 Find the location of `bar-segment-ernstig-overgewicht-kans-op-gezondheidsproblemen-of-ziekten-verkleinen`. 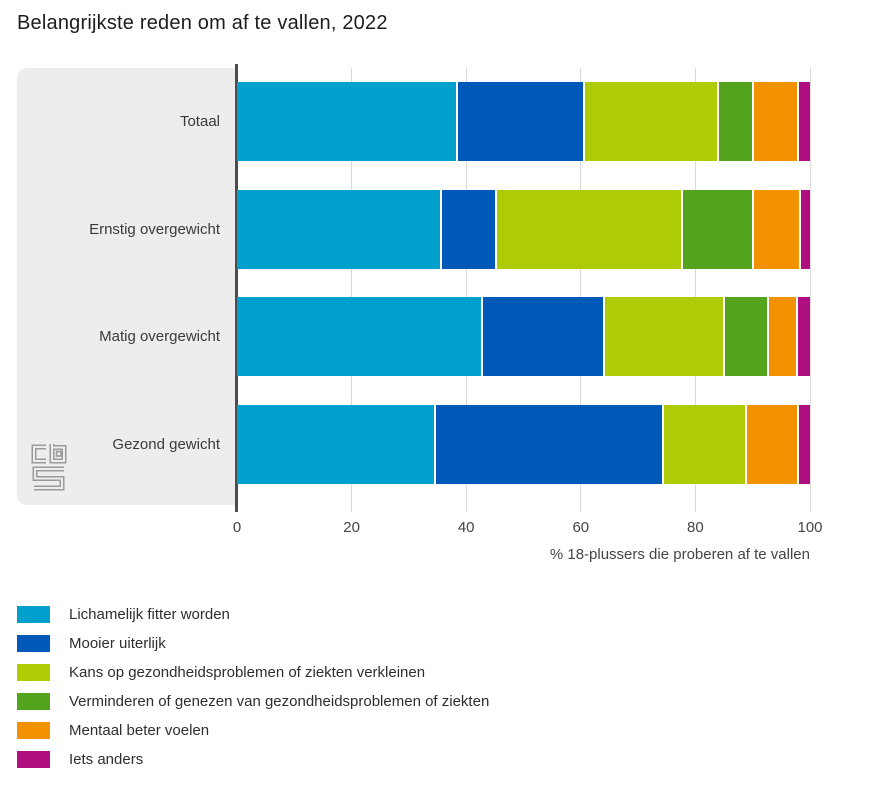

bar-segment-ernstig-overgewicht-kans-op-gezondheidsproblemen-of-ziekten-verkleinen is located at coordinates (590, 229).